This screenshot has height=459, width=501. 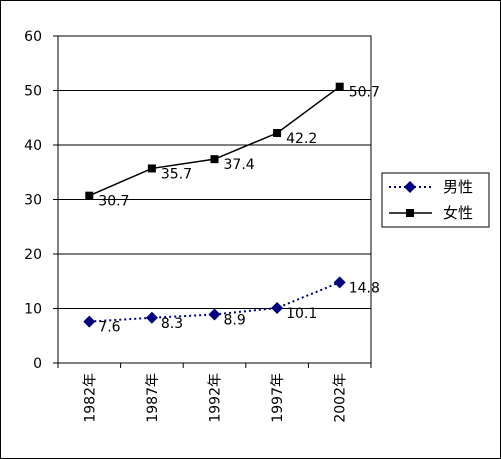 I want to click on data-label-female-4: 50.7, so click(x=364, y=93).